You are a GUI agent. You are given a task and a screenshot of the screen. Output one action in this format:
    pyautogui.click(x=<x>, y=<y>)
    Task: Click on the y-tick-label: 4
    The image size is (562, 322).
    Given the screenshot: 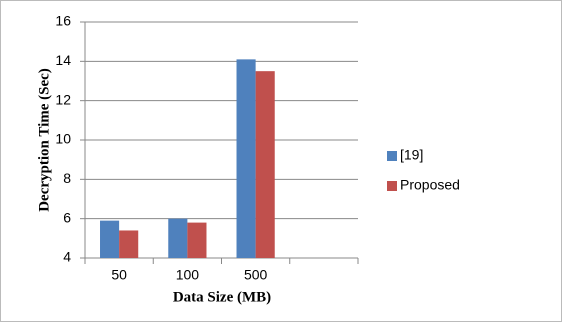 What is the action you would take?
    pyautogui.click(x=67, y=257)
    